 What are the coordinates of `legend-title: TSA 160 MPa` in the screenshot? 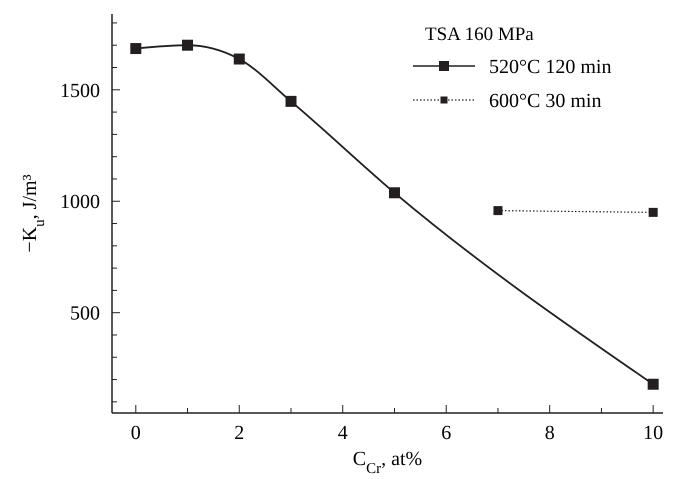 It's located at (479, 34).